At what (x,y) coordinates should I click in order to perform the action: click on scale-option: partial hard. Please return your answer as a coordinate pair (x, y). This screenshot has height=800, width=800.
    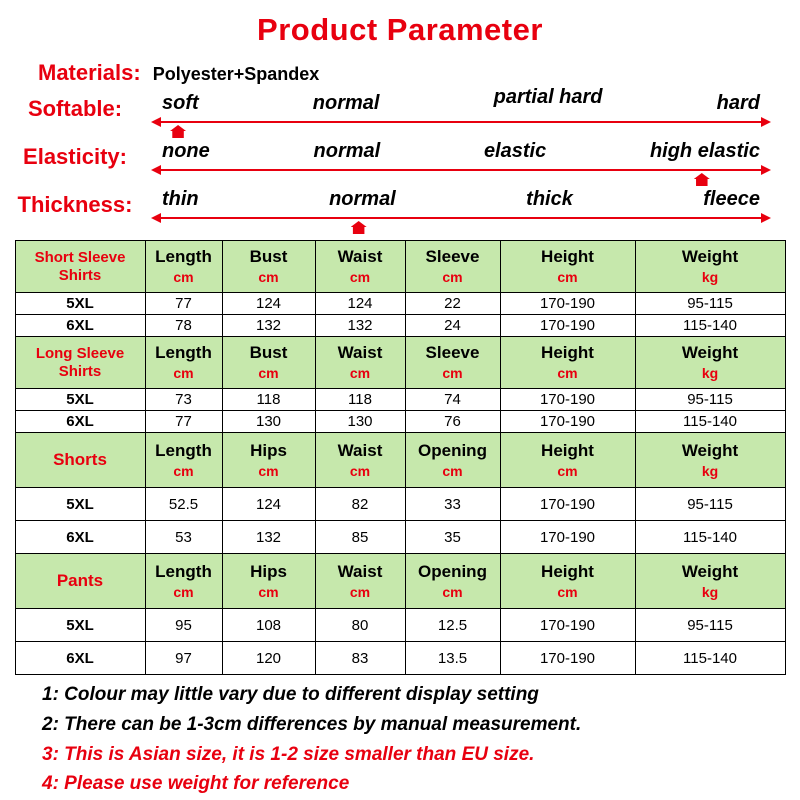
    Looking at the image, I should click on (548, 97).